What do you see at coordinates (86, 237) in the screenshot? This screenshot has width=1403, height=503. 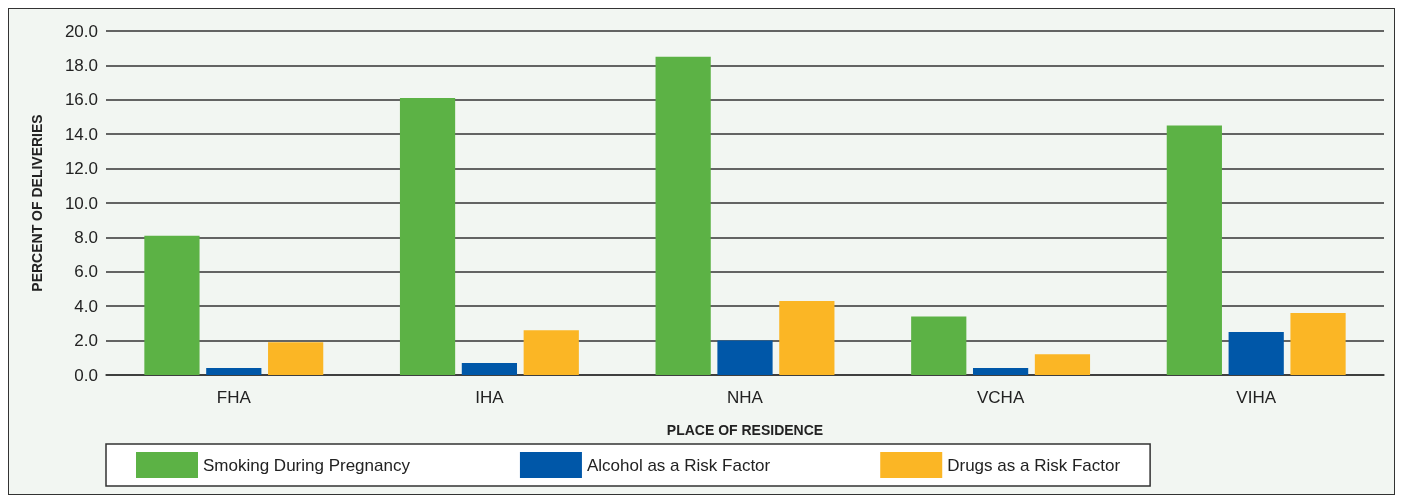 I see `y-tick-label: 8.0` at bounding box center [86, 237].